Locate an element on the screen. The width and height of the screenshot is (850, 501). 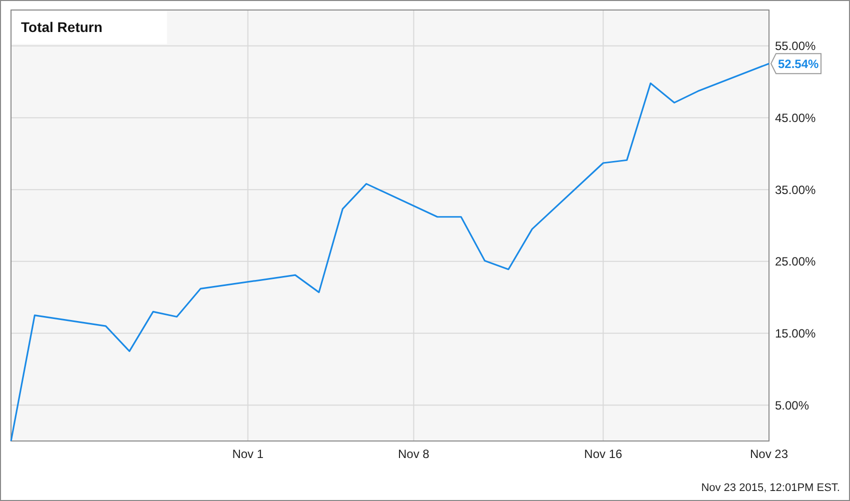
y-tick-label: 25.00% is located at coordinates (795, 261).